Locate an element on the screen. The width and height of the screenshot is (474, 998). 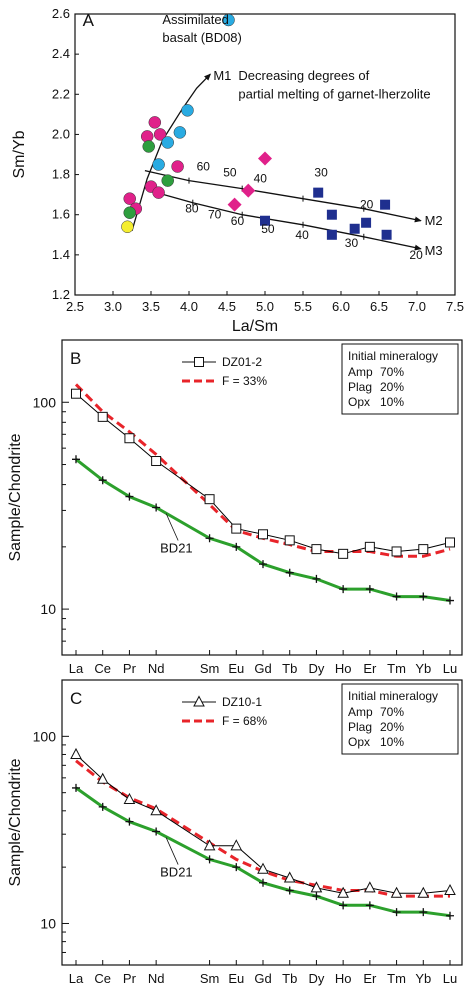
y-tick-label: 2.4 is located at coordinates (61, 53).